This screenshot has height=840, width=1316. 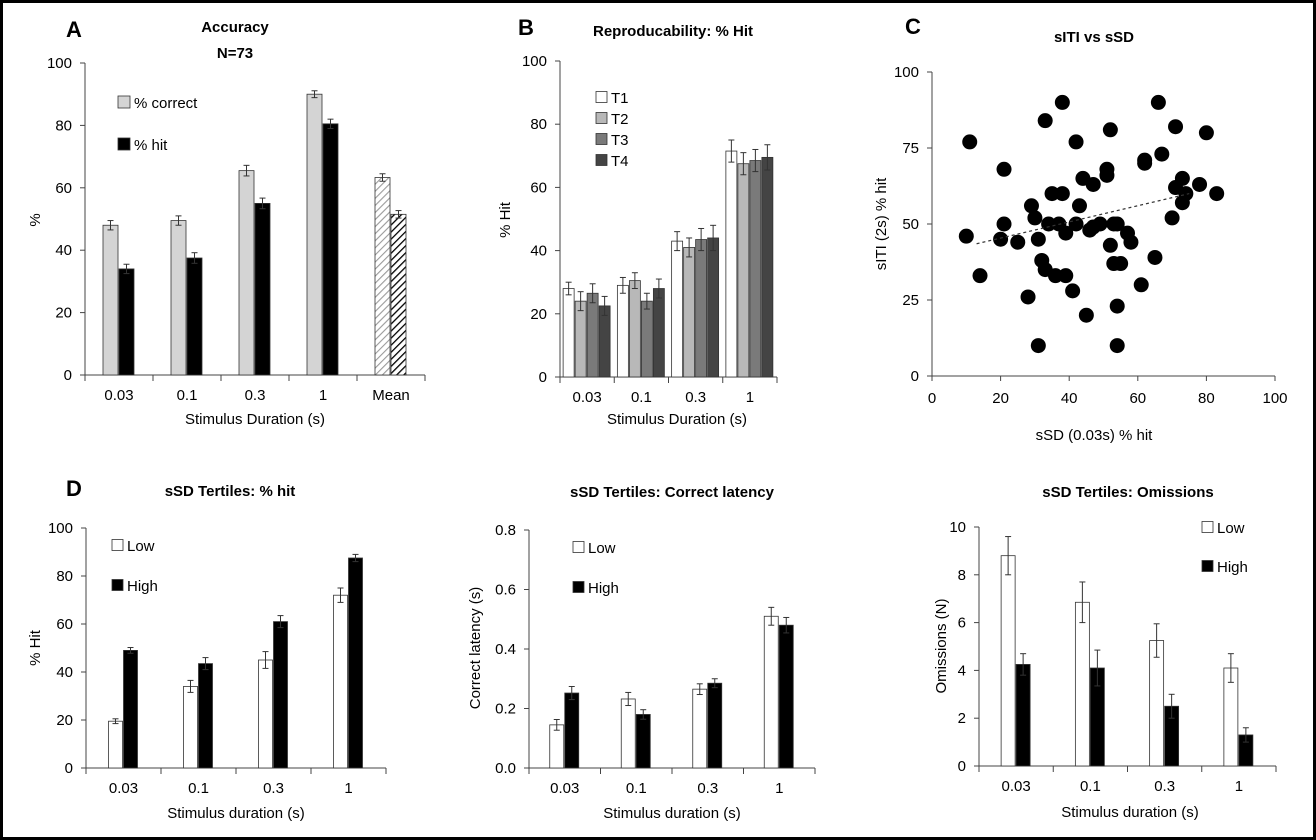 I want to click on y-tick-label: 75, so click(x=910, y=148).